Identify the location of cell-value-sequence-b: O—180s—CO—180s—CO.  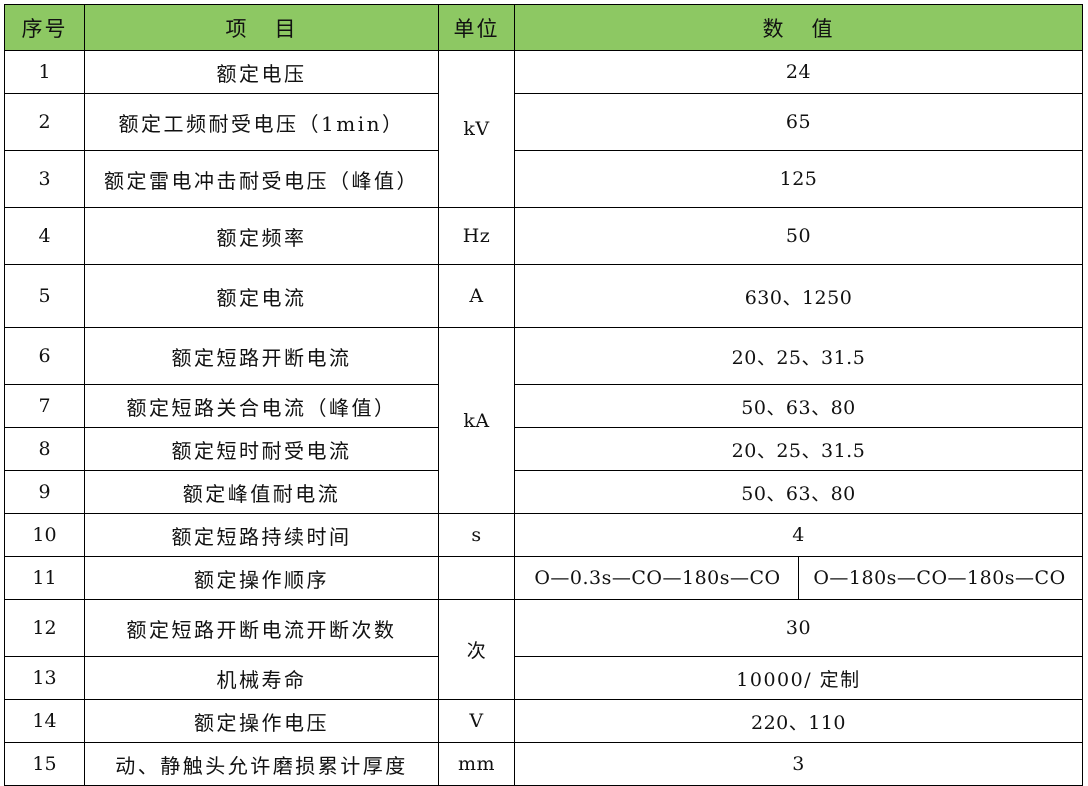
(939, 578).